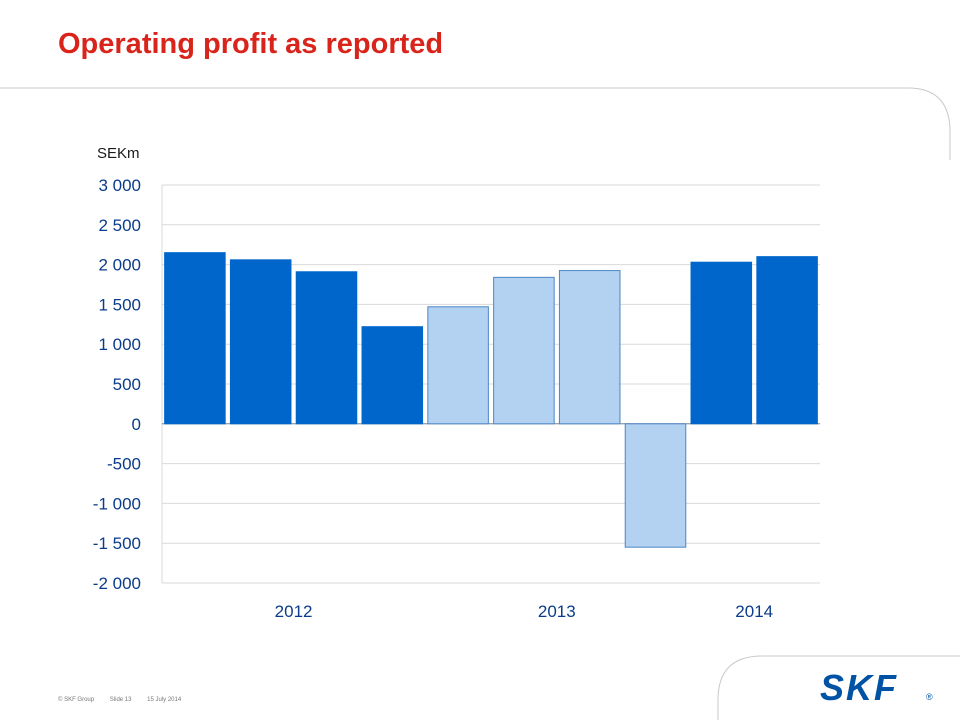 The width and height of the screenshot is (960, 720). What do you see at coordinates (164, 700) in the screenshot?
I see `footer-date: 15 July 2014` at bounding box center [164, 700].